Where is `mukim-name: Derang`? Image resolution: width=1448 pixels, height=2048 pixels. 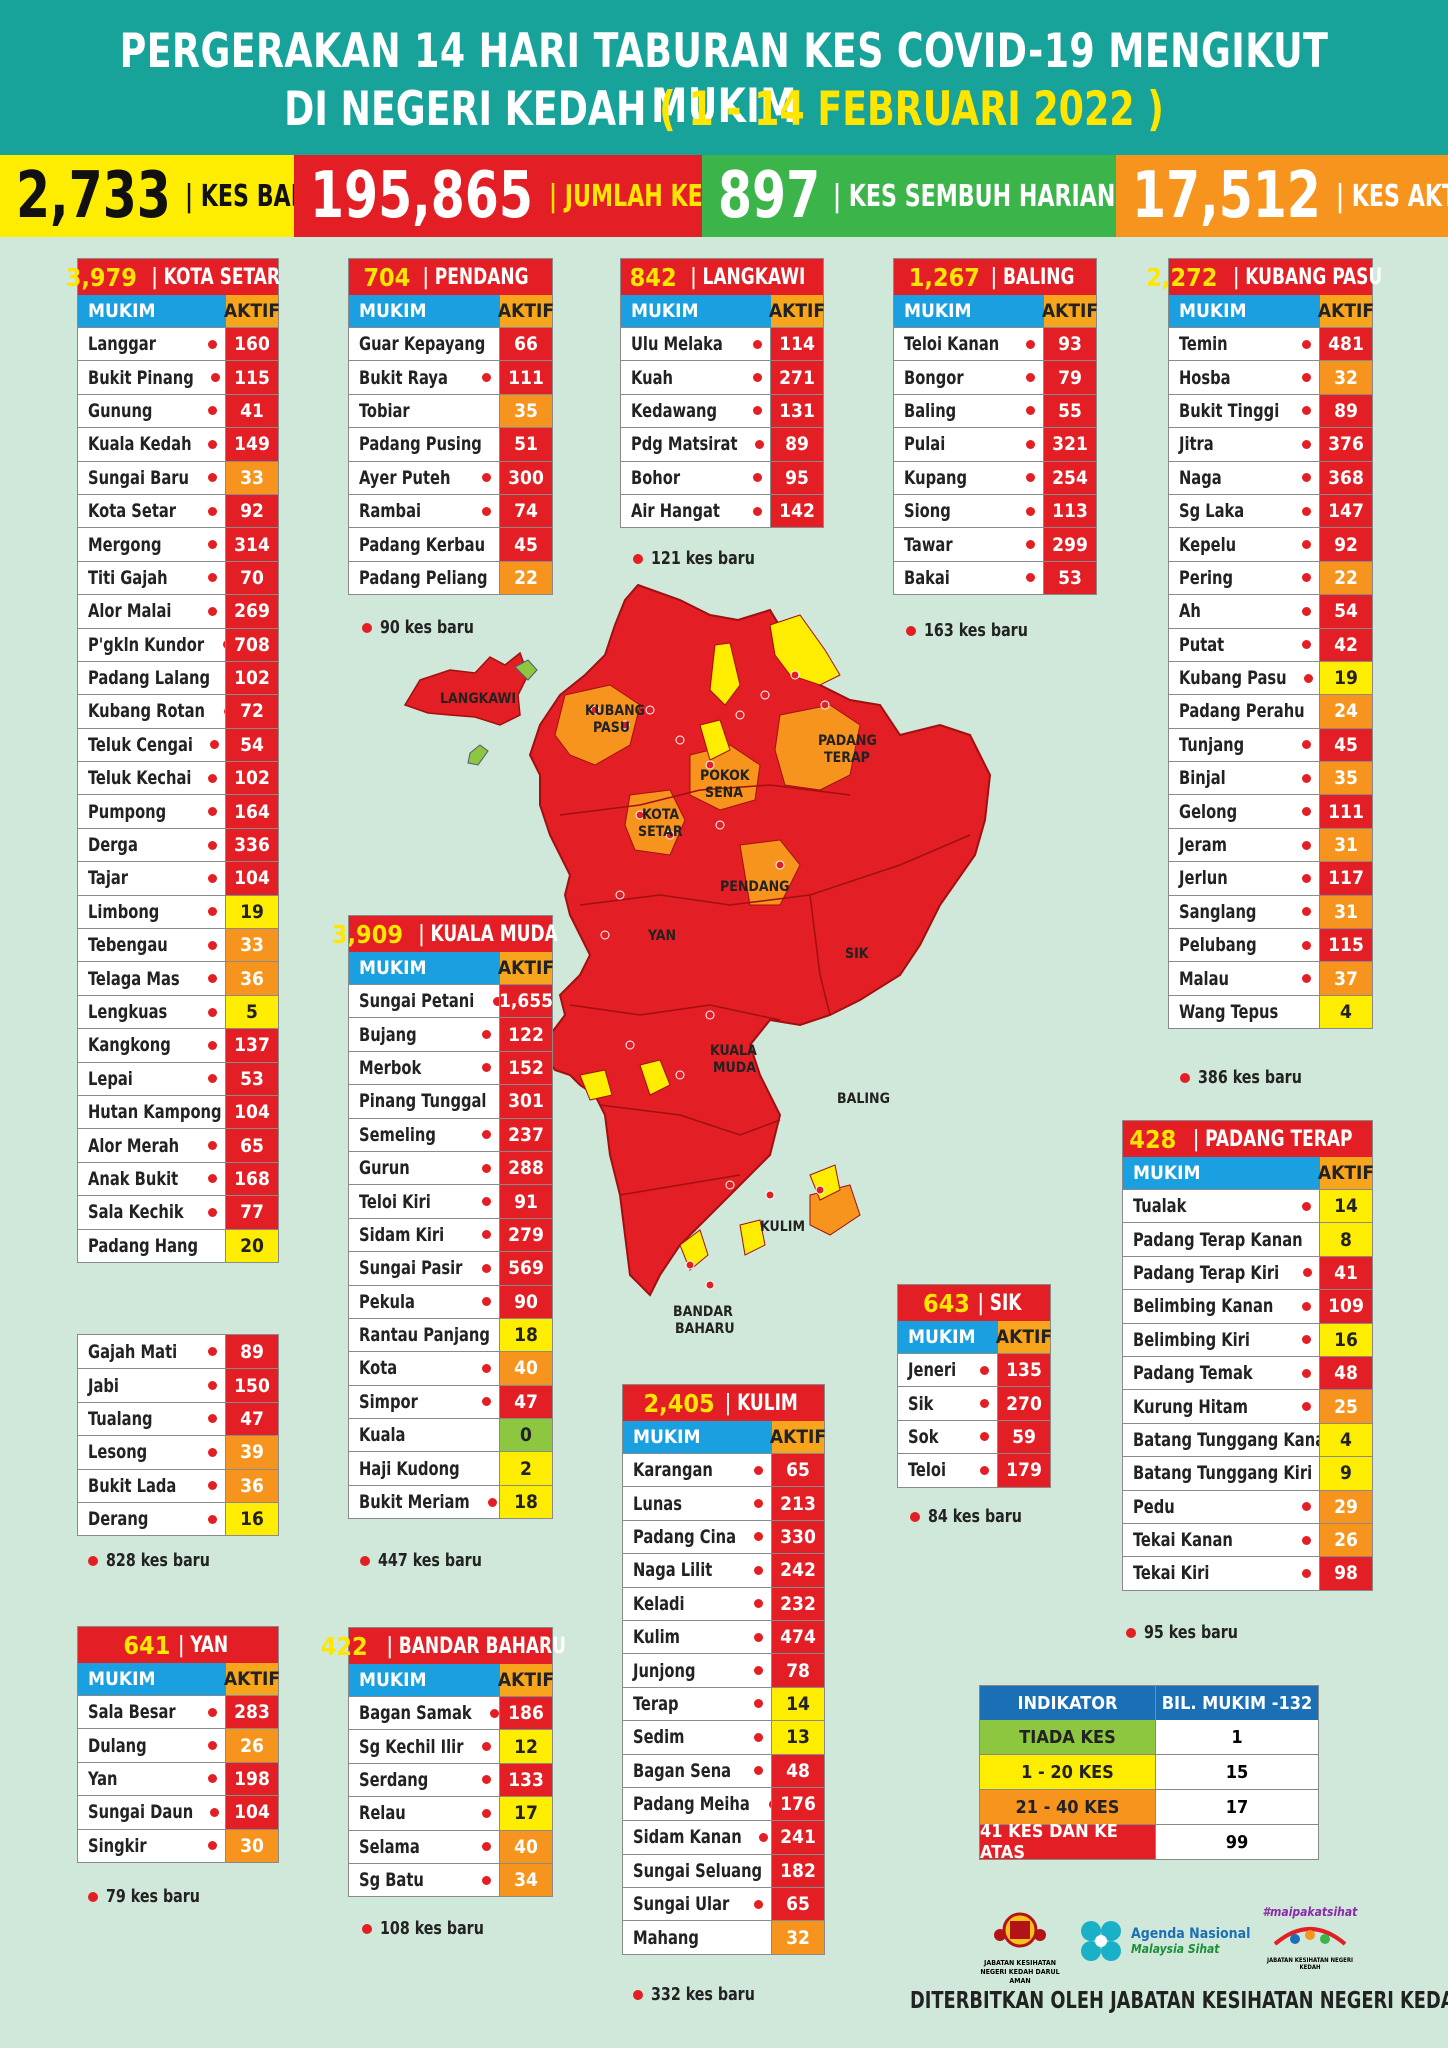
mukim-name: Derang is located at coordinates (118, 1519).